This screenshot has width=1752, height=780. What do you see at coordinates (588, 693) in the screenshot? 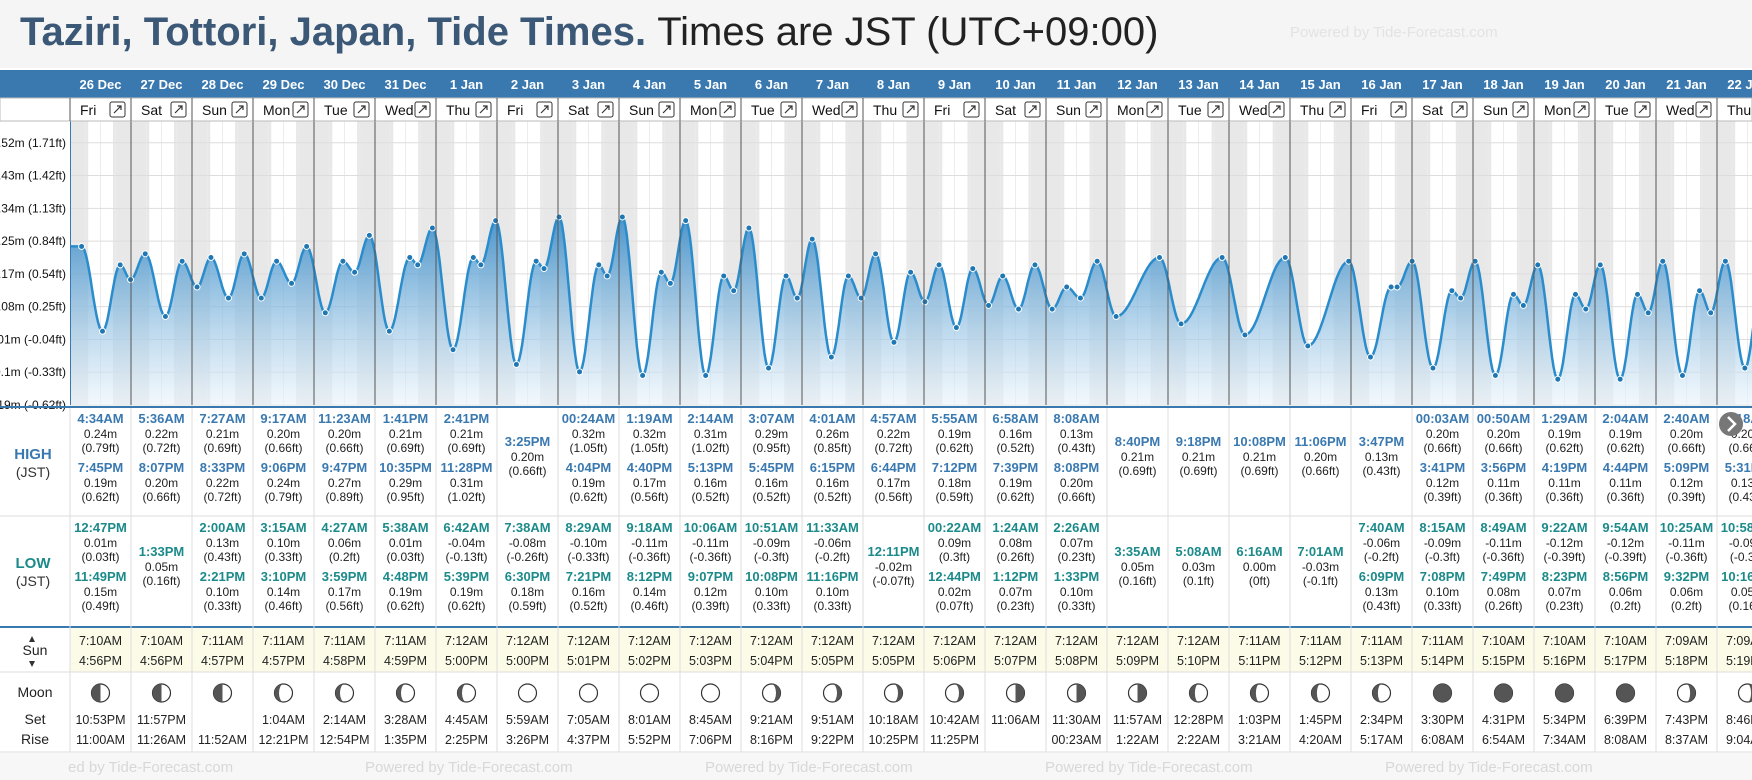
I see `moon-phase-icon` at bounding box center [588, 693].